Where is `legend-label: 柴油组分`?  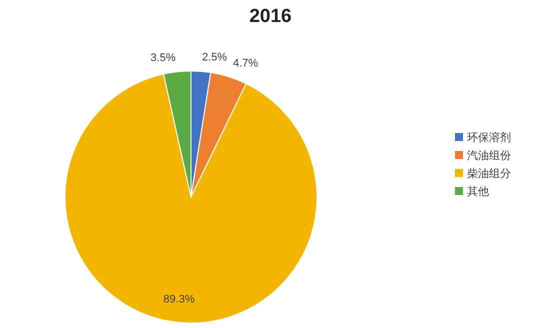
legend-label: 柴油组分 is located at coordinates (489, 173).